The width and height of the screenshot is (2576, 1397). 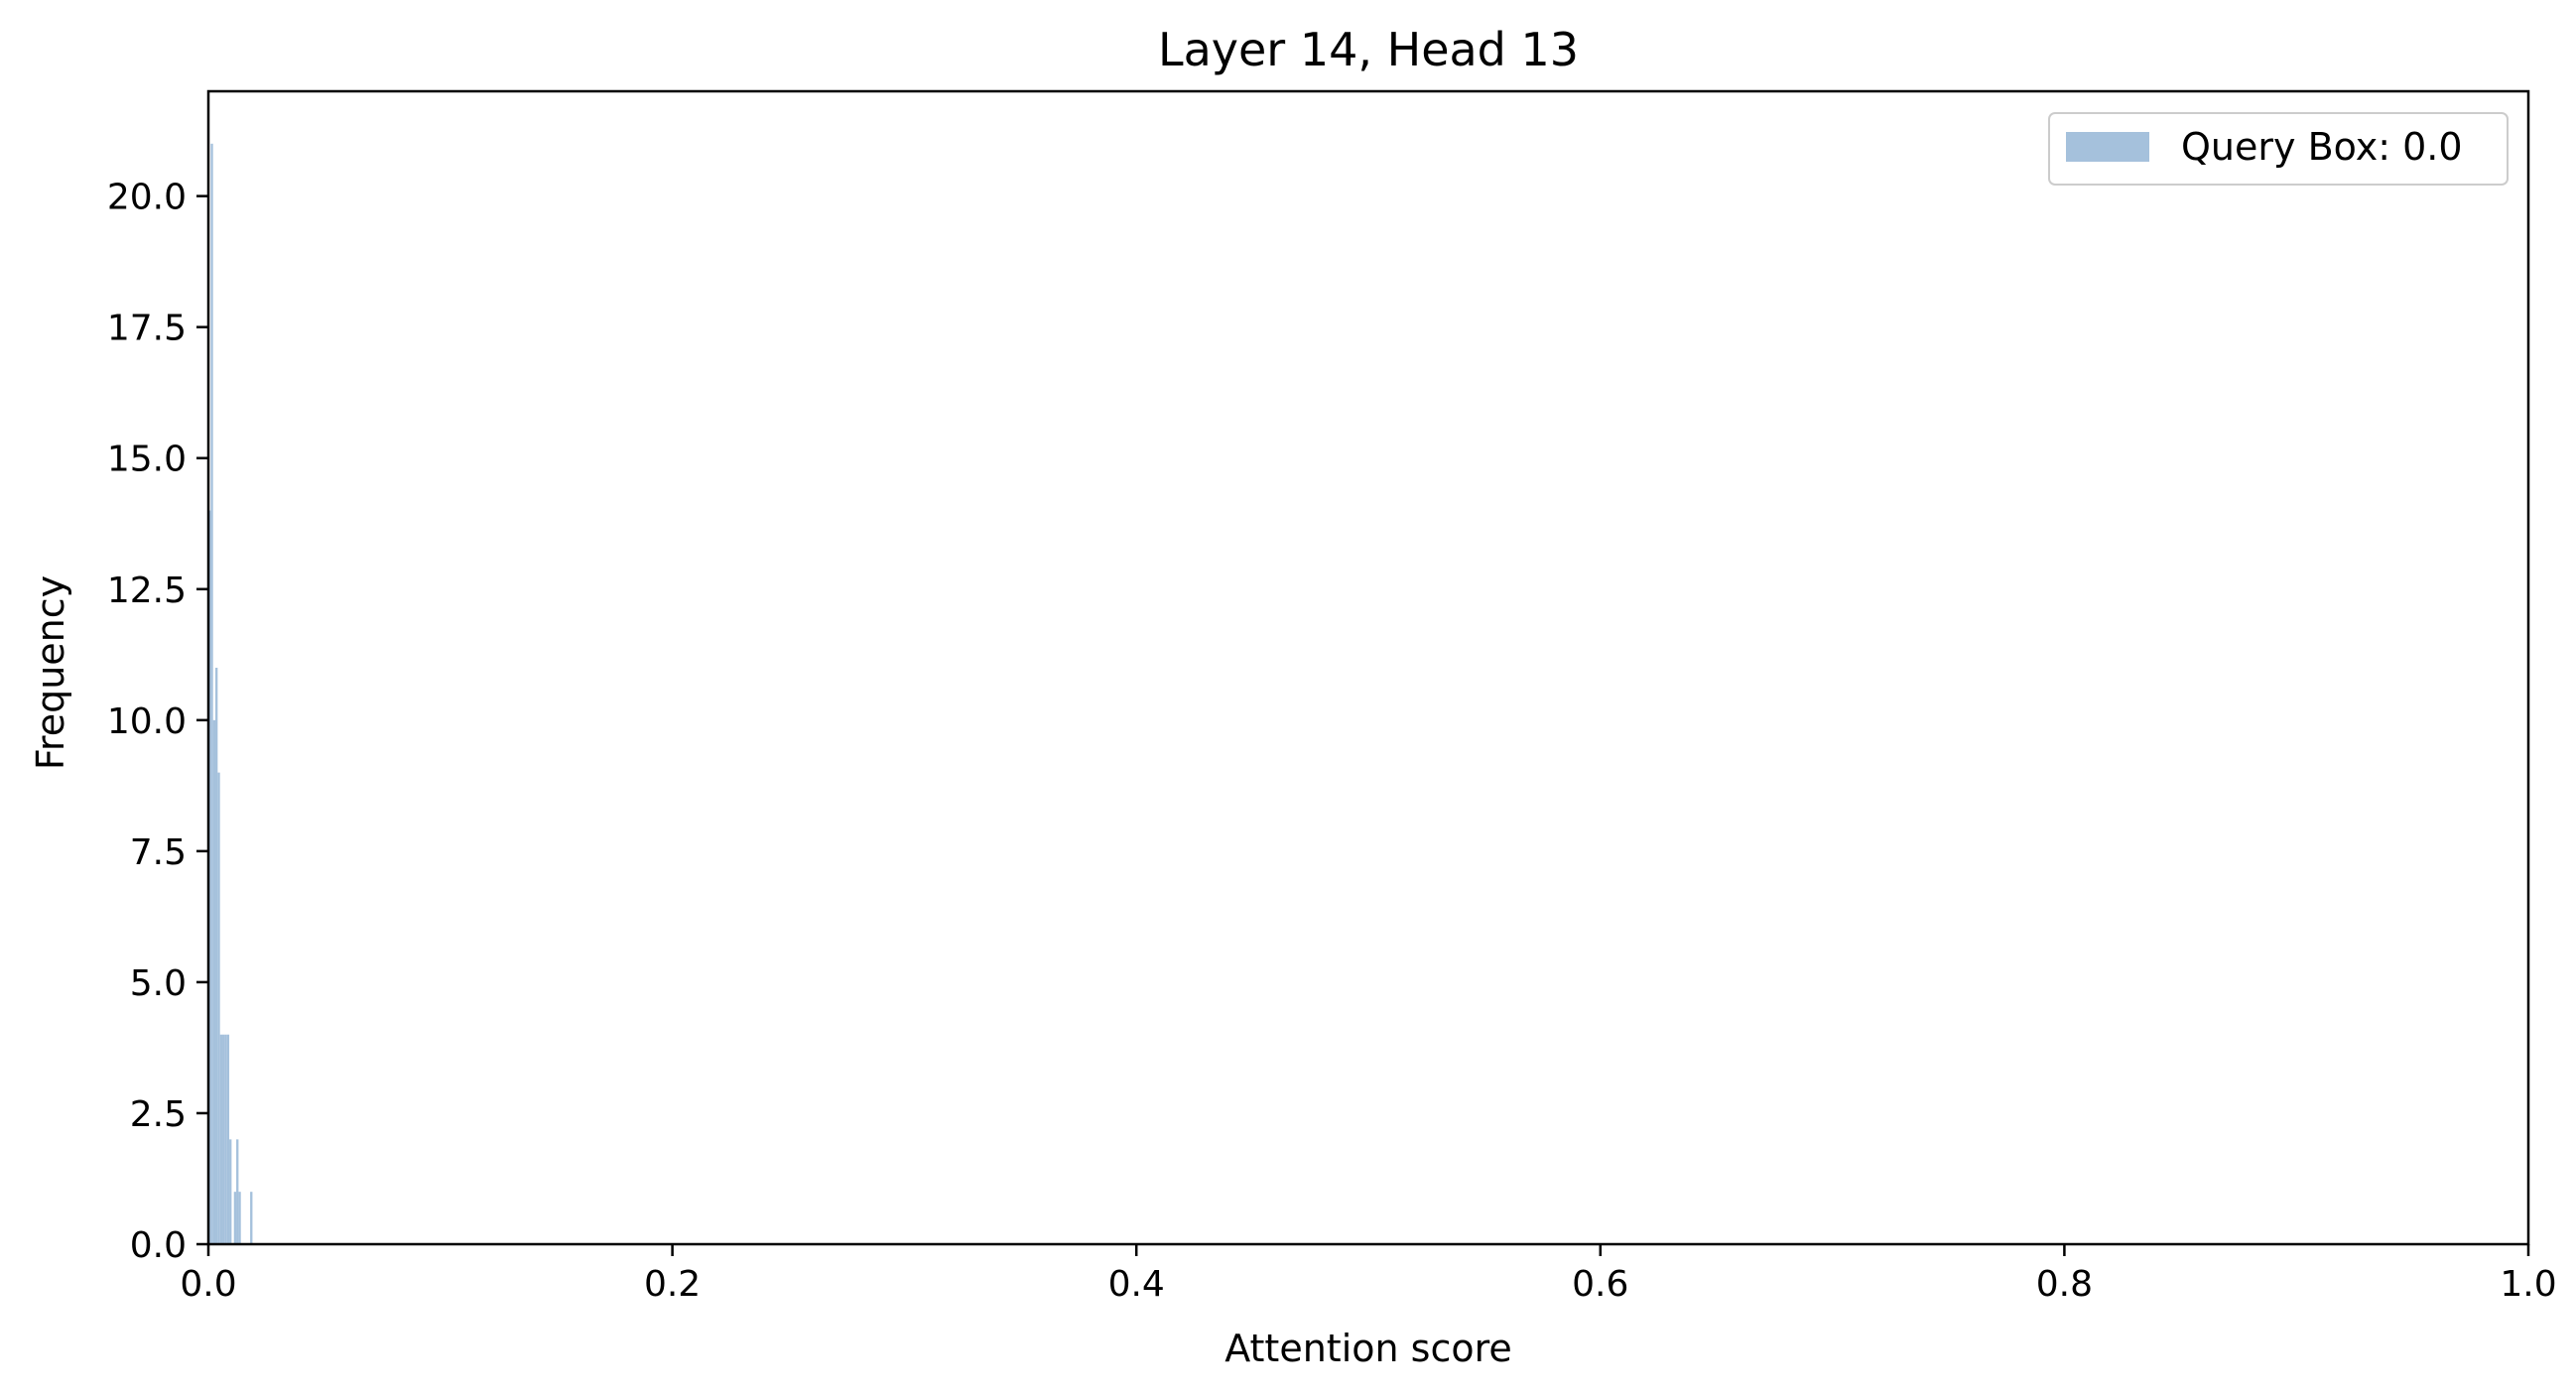 I want to click on y-tick-label: 17.5, so click(x=147, y=329).